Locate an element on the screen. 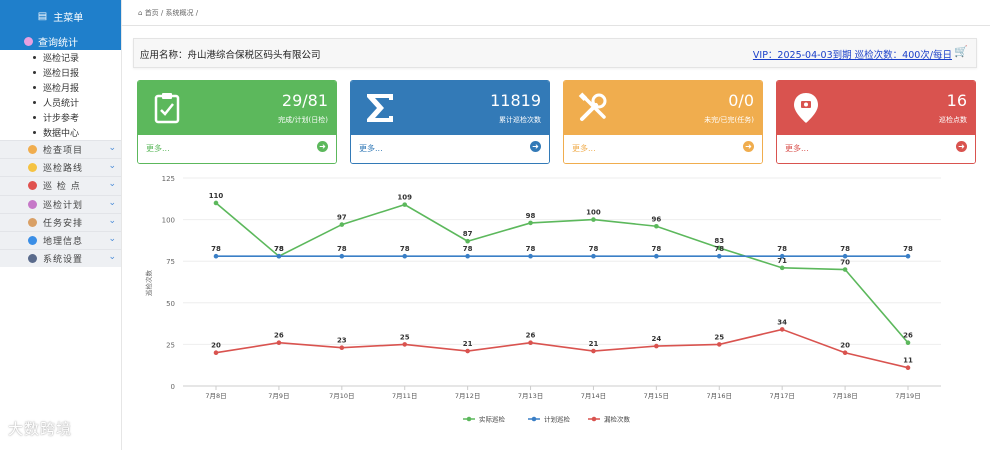 The width and height of the screenshot is (990, 450). x-tick-label: 7月17日 is located at coordinates (781, 396).